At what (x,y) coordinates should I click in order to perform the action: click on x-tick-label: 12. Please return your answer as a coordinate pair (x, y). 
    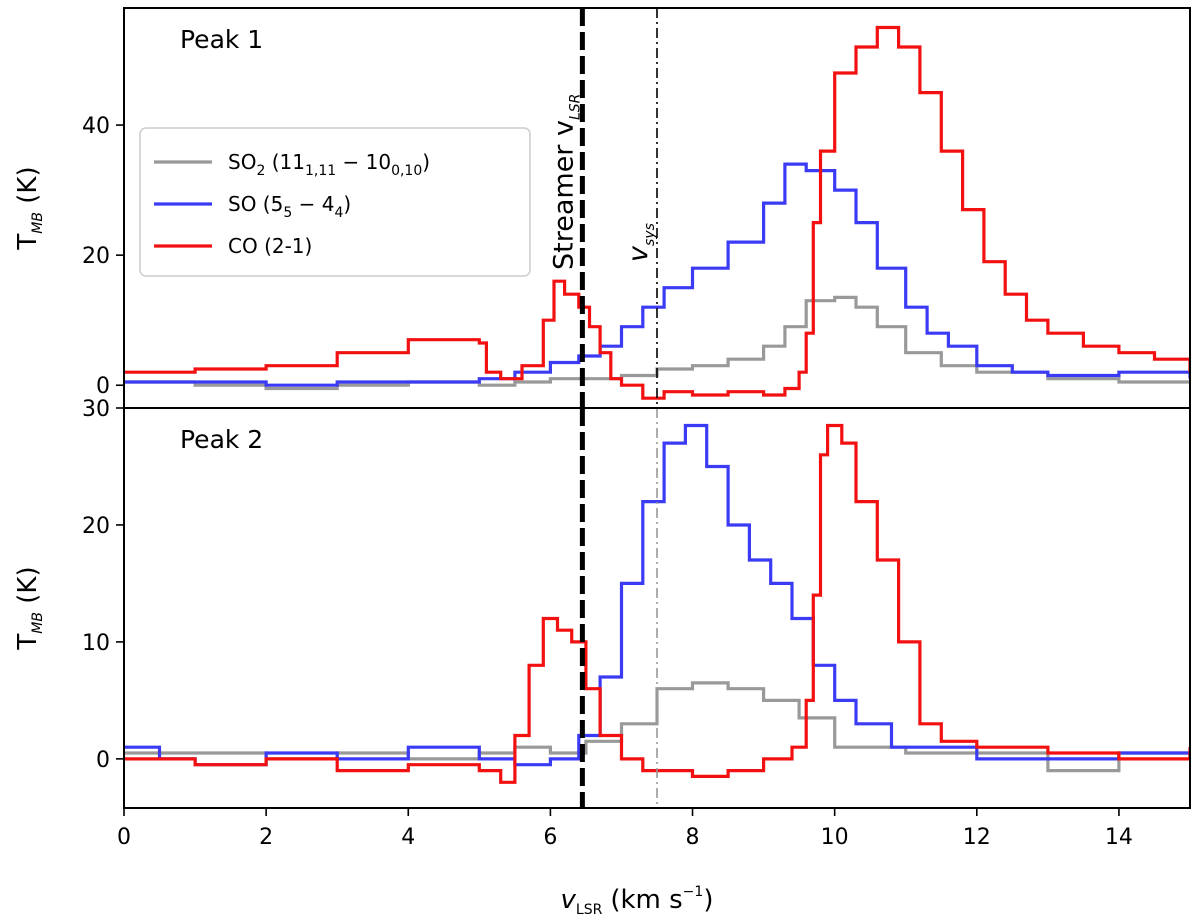
    Looking at the image, I should click on (977, 837).